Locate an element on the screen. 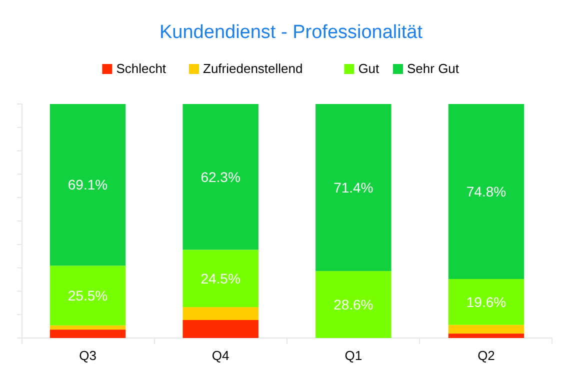 This screenshot has width=582, height=392. legend-label: Zufriedenstellend is located at coordinates (253, 68).